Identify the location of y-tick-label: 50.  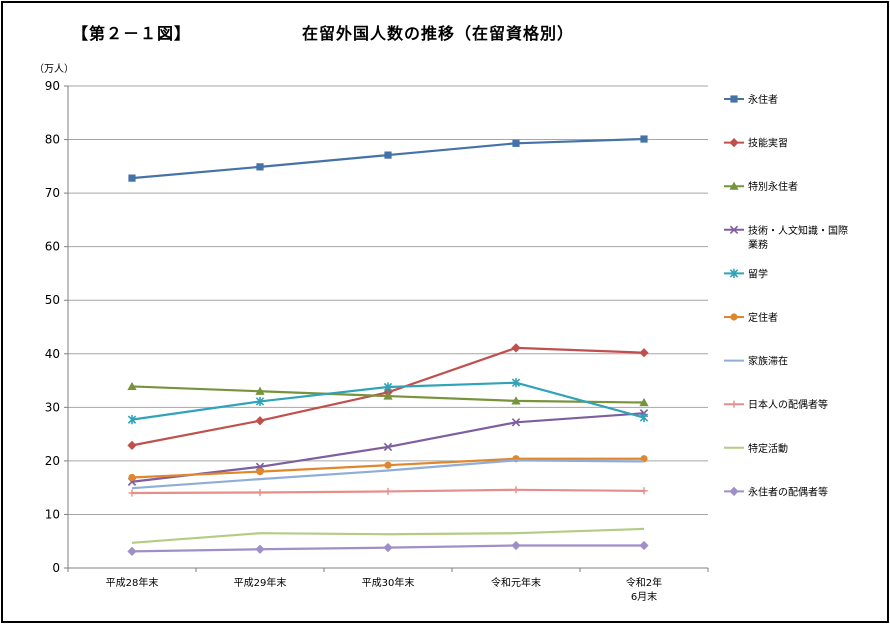
(52, 300).